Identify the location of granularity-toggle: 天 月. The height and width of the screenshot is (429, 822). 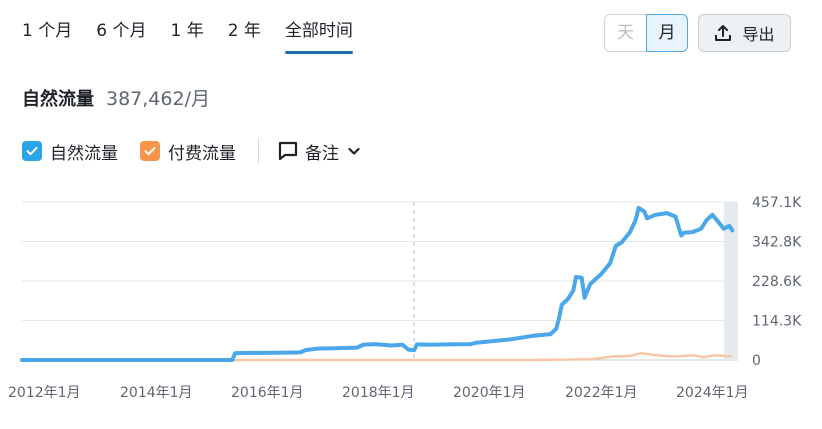
(646, 33).